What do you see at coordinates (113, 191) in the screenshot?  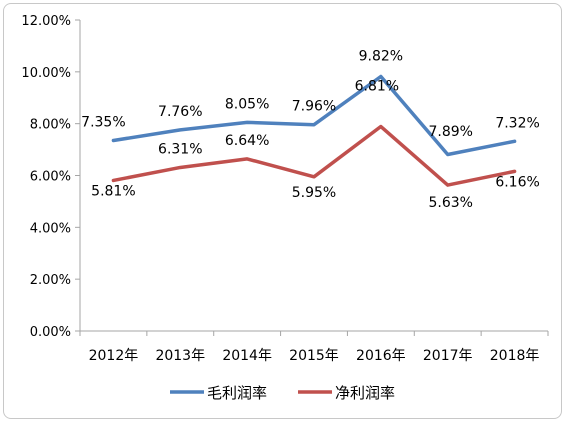 I see `data-label: 5.81%` at bounding box center [113, 191].